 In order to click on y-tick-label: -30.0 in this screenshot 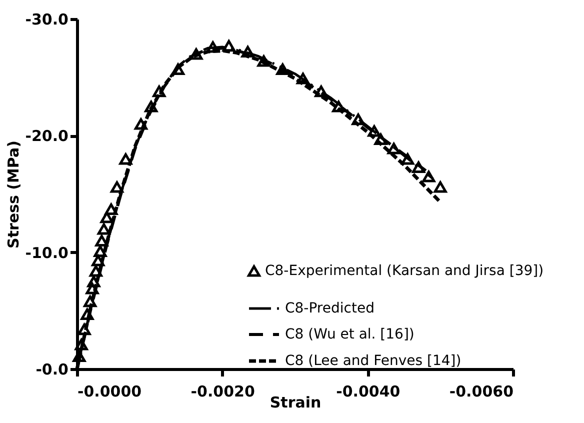, I will do `click(46, 19)`.